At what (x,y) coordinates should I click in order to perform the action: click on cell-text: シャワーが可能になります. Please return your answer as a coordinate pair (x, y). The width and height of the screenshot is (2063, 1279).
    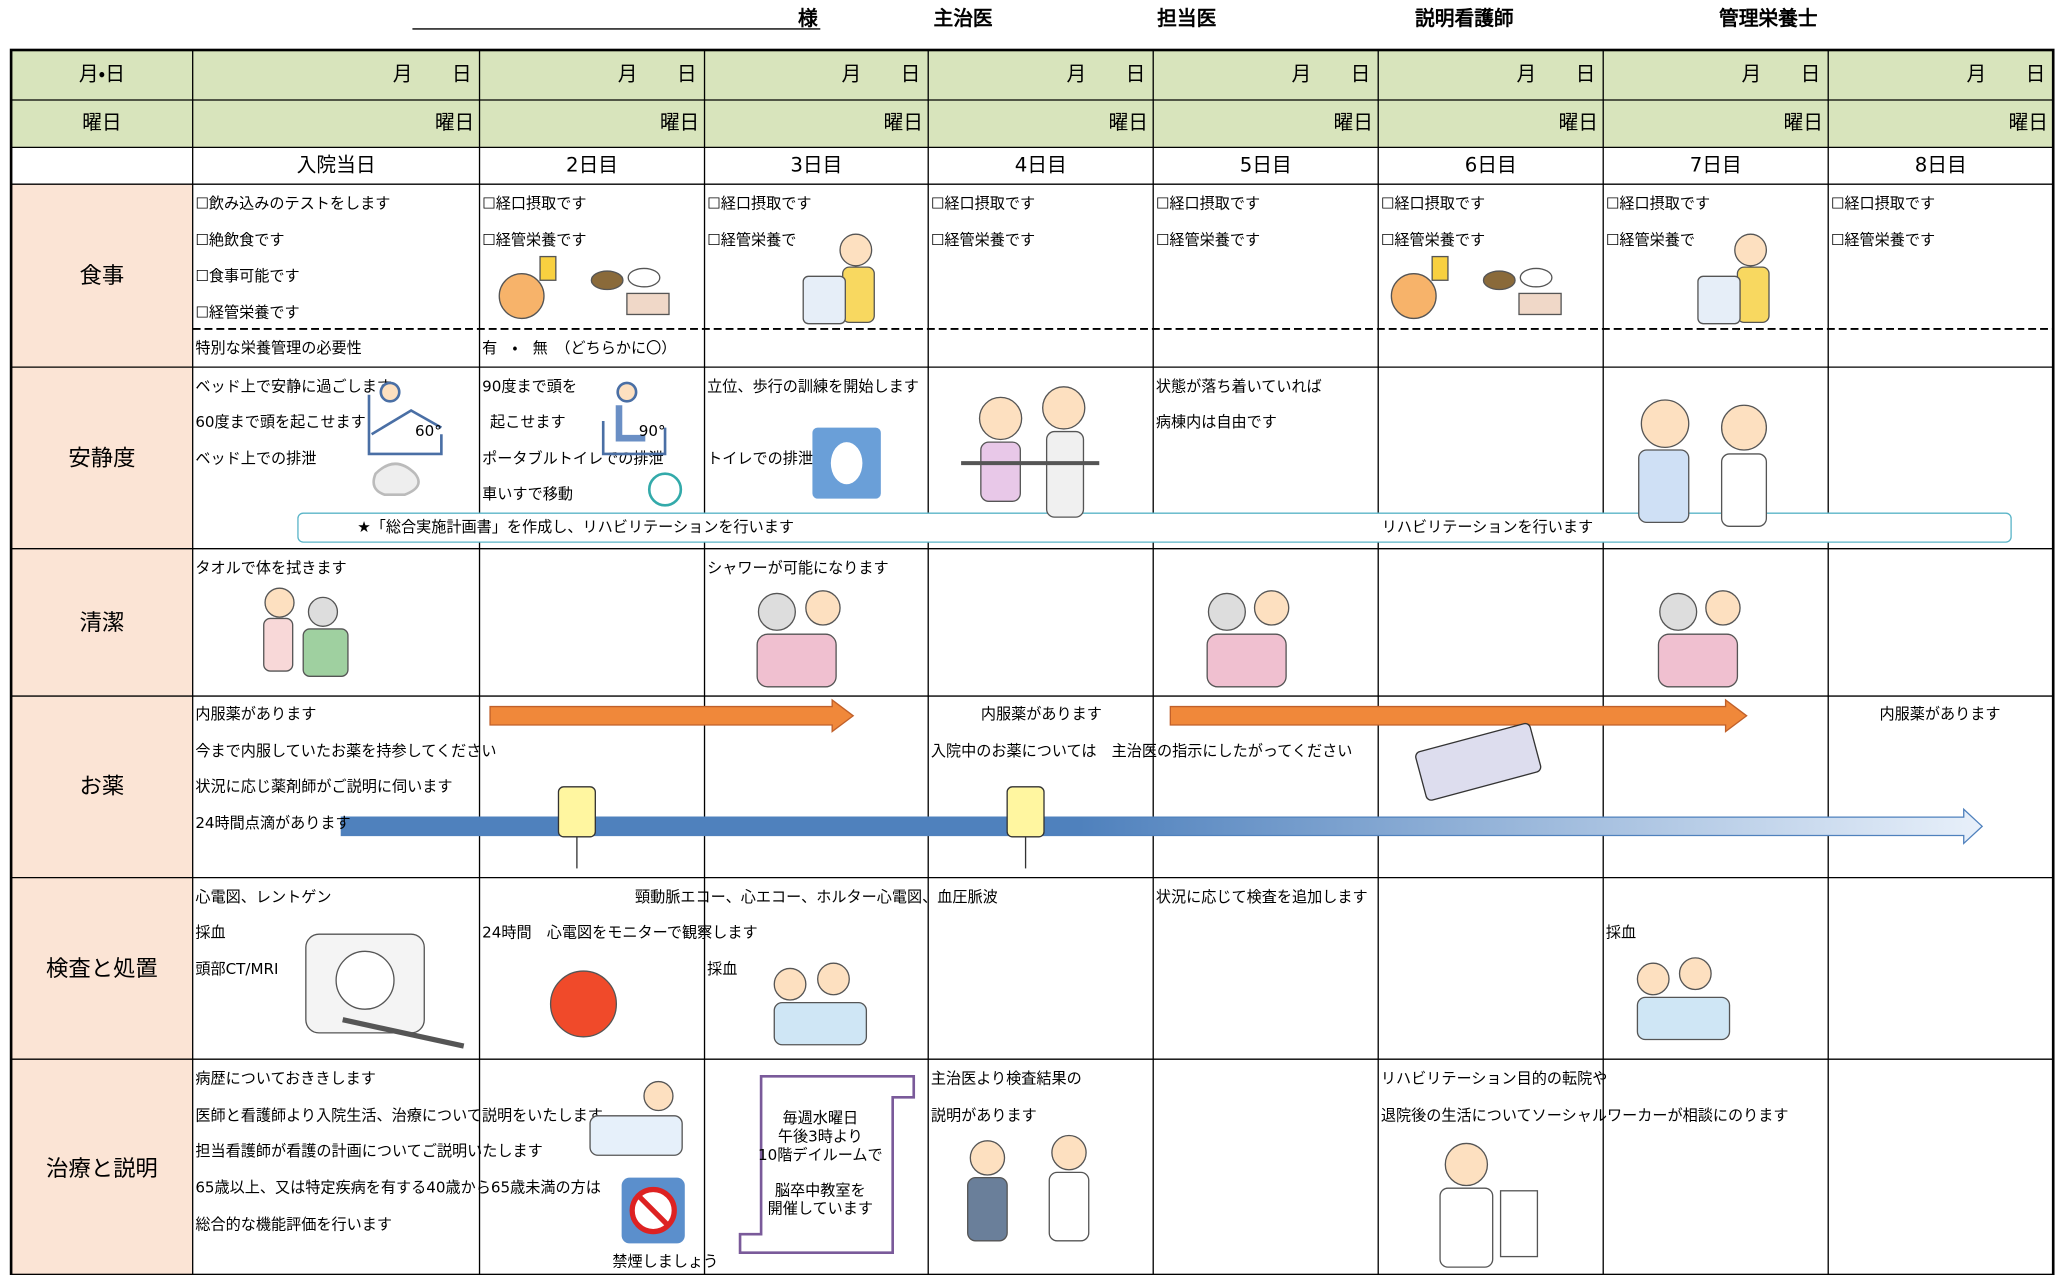
    Looking at the image, I should click on (798, 568).